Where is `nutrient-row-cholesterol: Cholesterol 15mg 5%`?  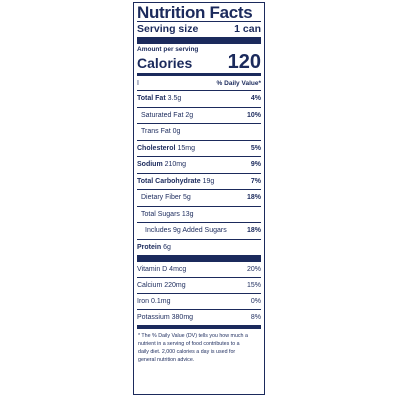
nutrient-row-cholesterol: Cholesterol 15mg 5% is located at coordinates (199, 149).